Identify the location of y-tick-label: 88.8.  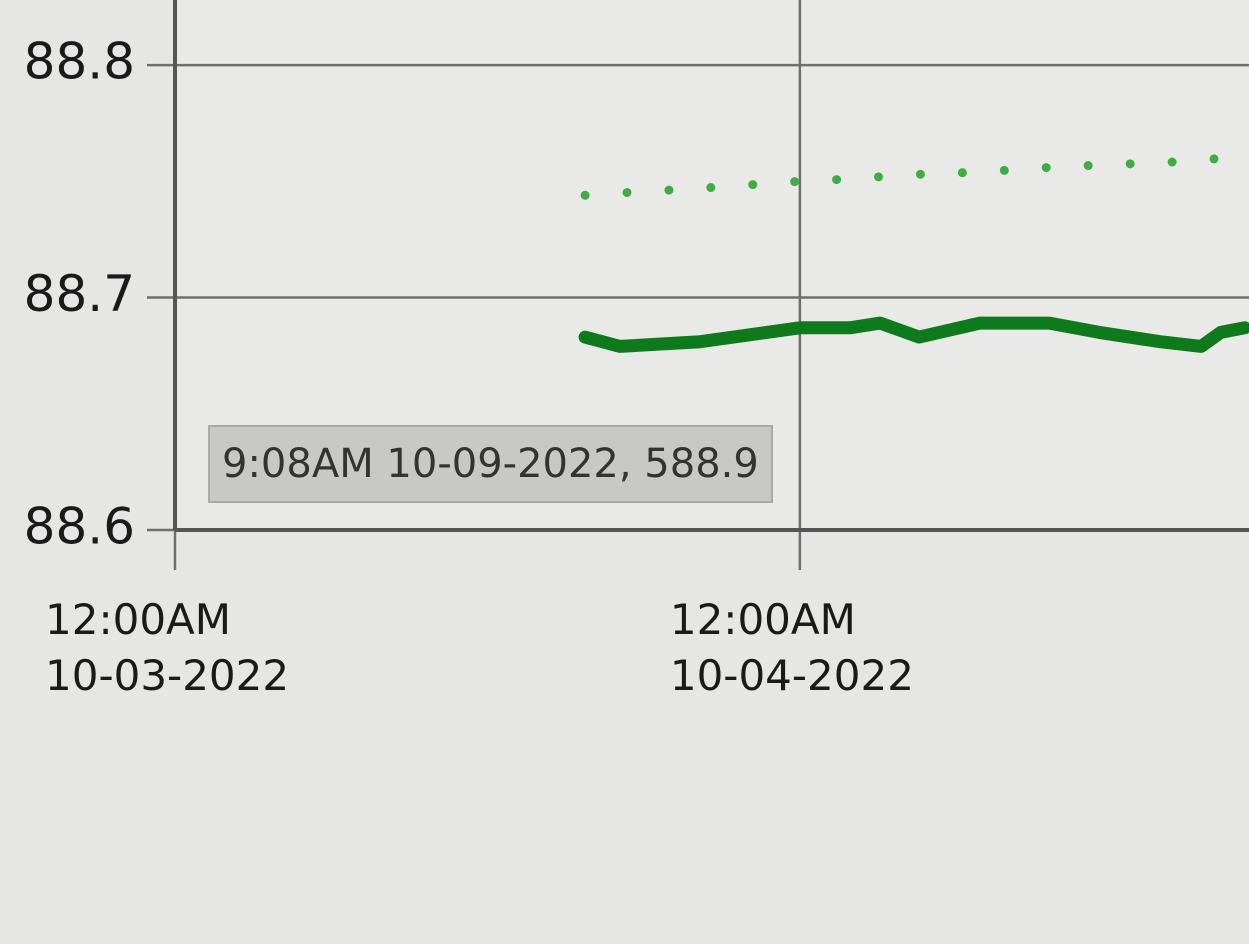
(79, 62).